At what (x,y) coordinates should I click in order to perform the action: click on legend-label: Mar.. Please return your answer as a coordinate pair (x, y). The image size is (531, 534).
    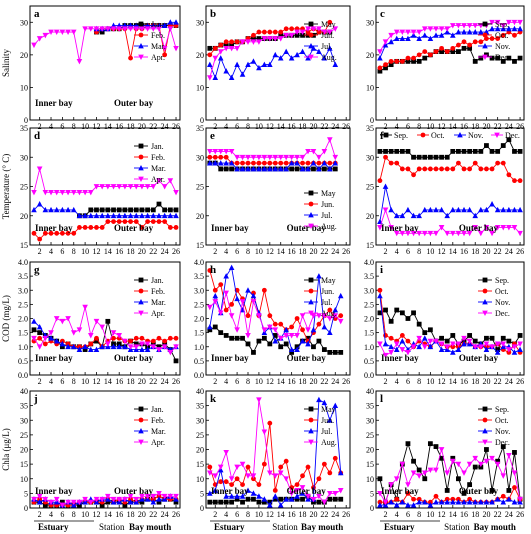
    Looking at the image, I should click on (158, 46).